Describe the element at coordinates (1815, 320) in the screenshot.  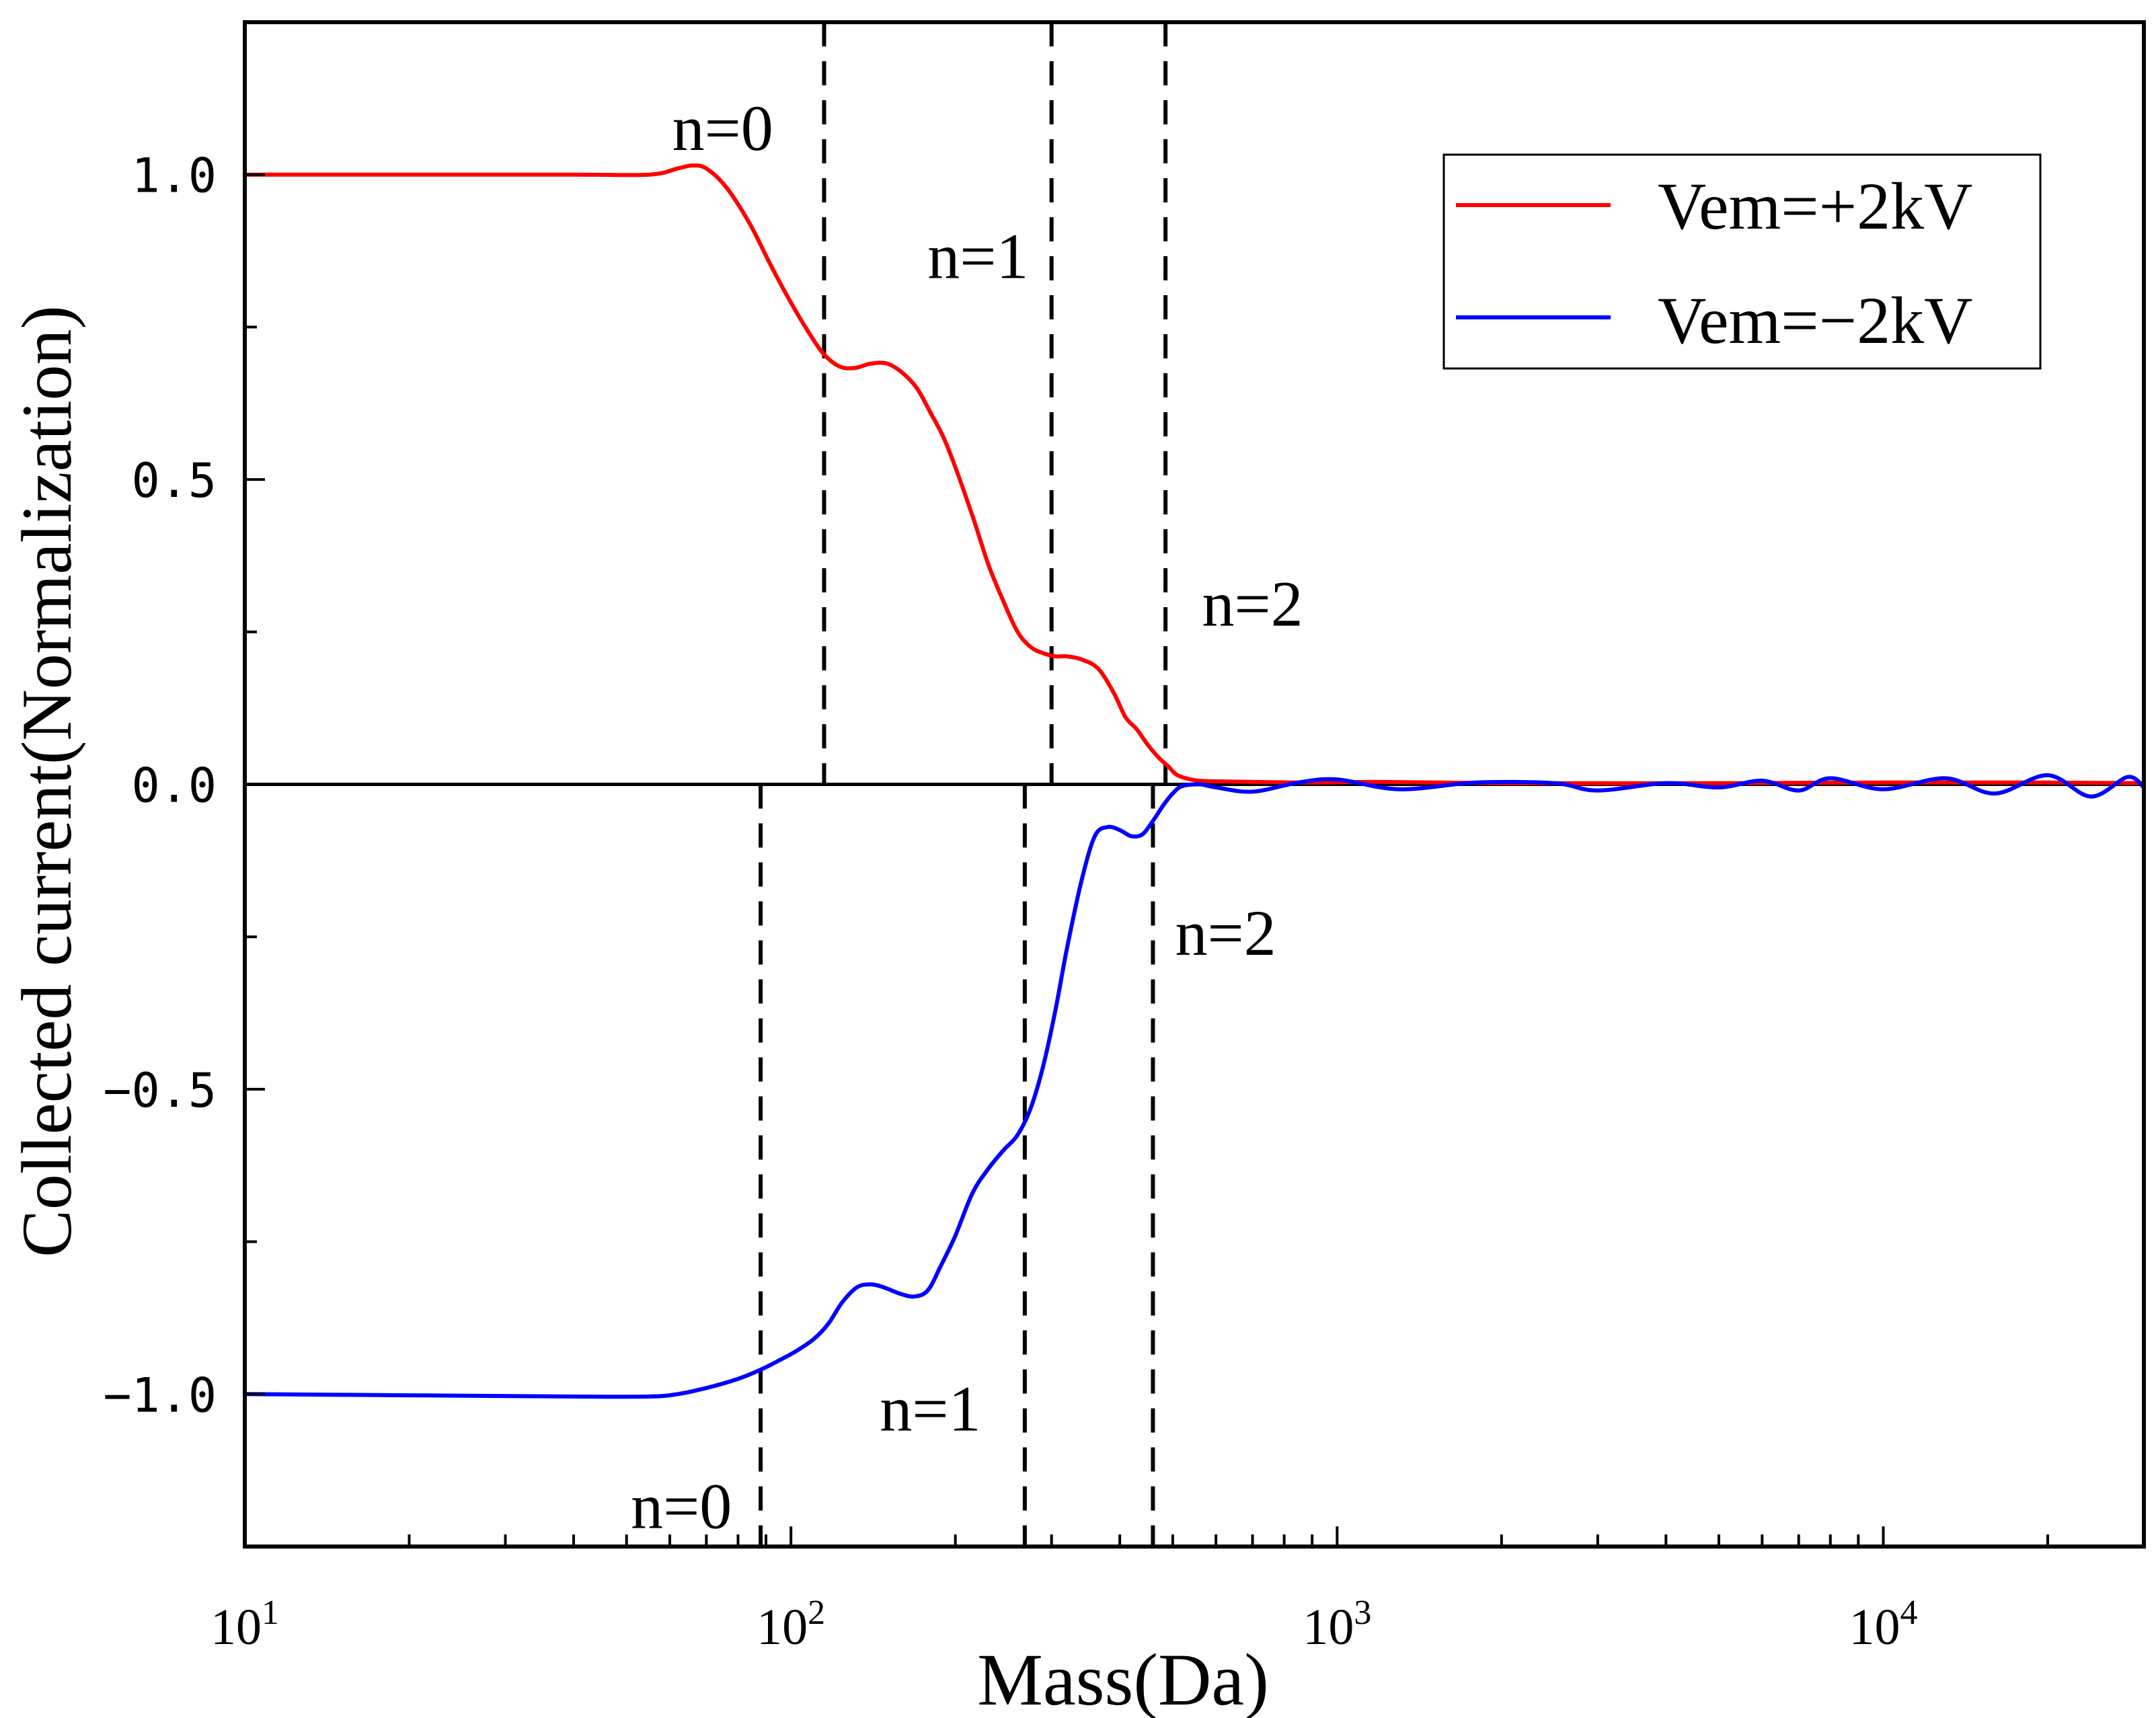
I see `legend-label-1: Vem=−2kV` at that location.